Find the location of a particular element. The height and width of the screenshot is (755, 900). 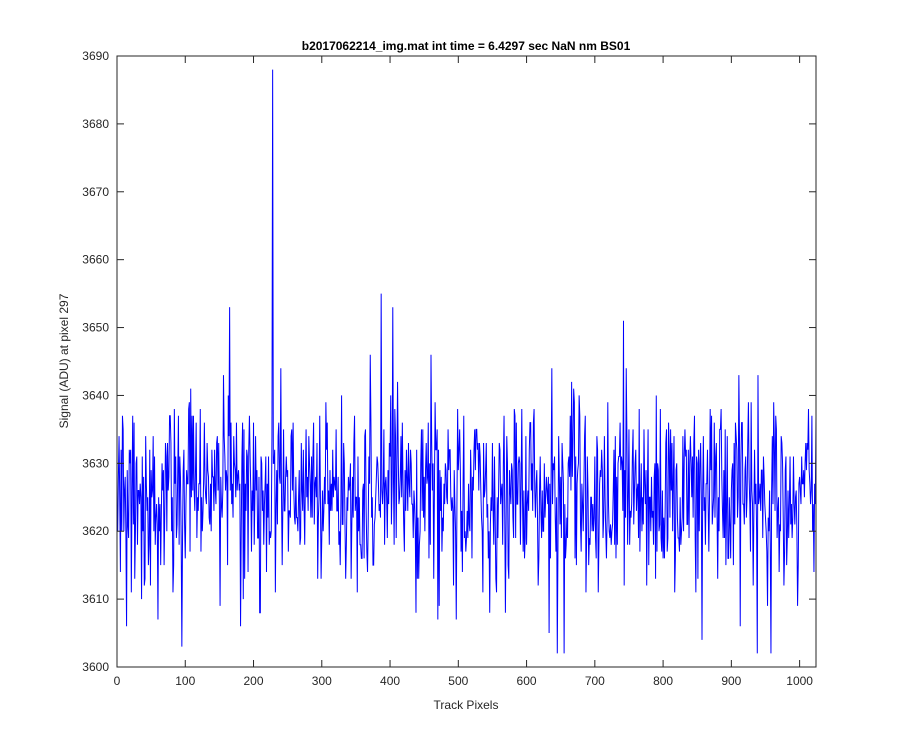

x-tick-label: 500 is located at coordinates (458, 681).